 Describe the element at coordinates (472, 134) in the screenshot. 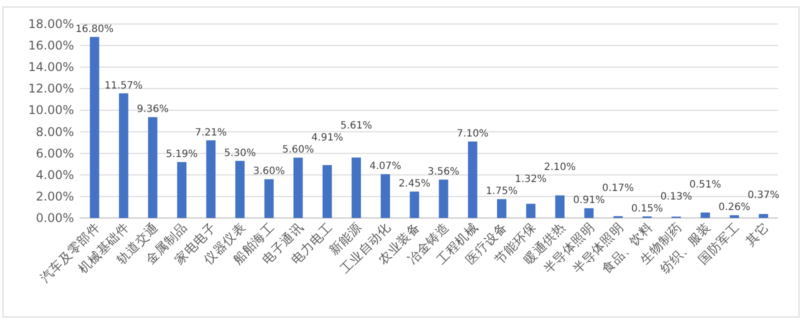

I see `data-label: 7.10%` at that location.